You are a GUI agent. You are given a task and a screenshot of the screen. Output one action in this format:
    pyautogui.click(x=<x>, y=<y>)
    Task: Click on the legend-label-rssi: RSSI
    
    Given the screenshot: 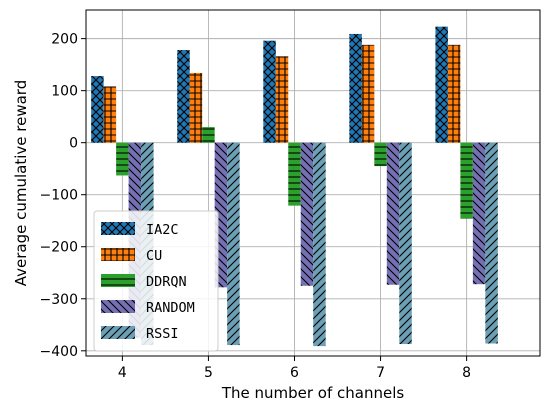 What is the action you would take?
    pyautogui.click(x=162, y=334)
    